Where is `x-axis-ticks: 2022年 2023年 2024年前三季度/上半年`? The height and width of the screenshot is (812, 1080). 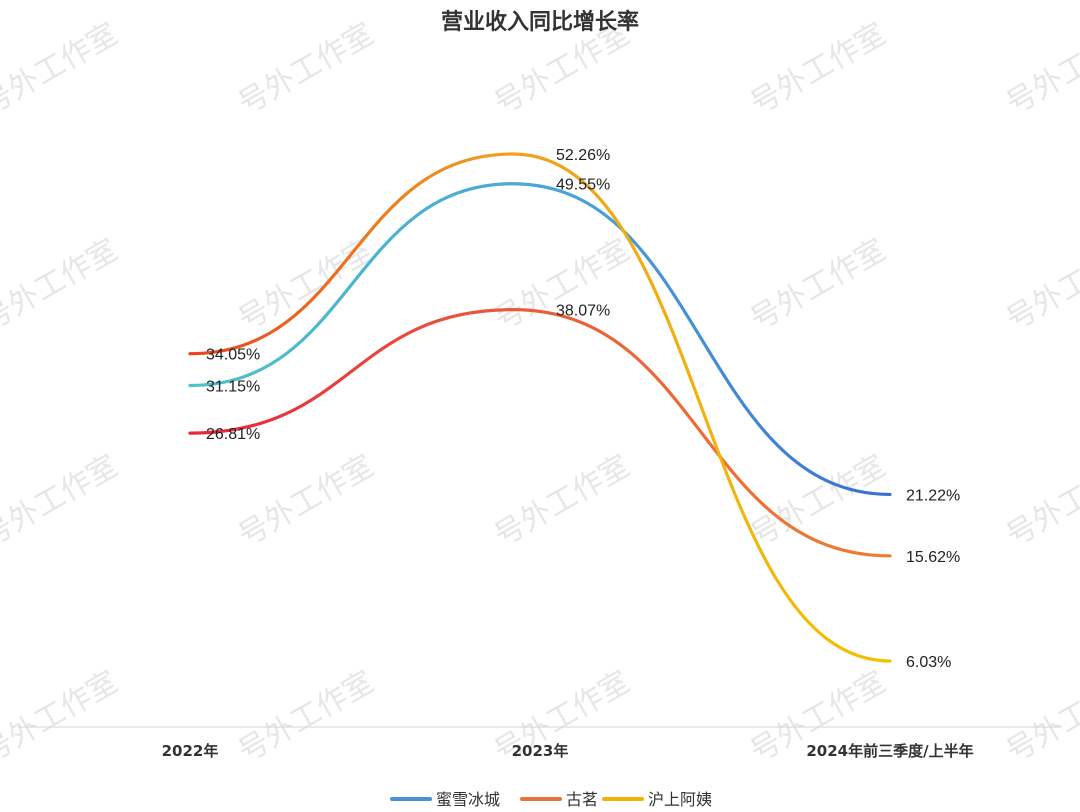 x-axis-ticks: 2022年 2023年 2024年前三季度/上半年 is located at coordinates (568, 751).